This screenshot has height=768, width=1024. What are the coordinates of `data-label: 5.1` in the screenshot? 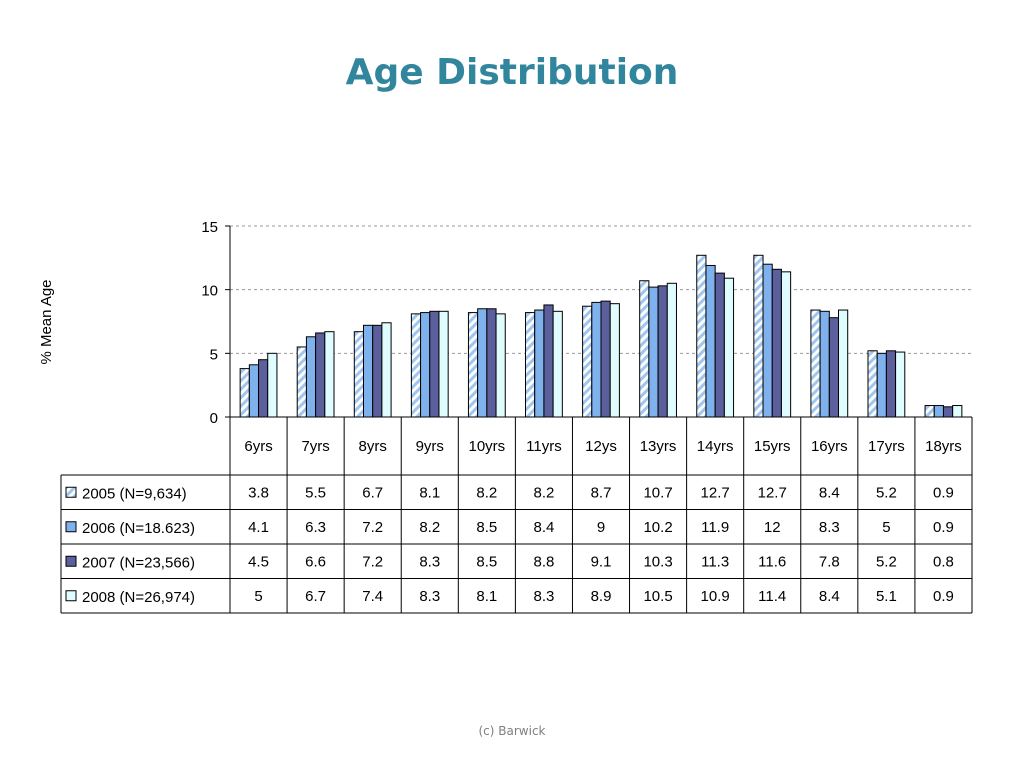 It's located at (886, 596).